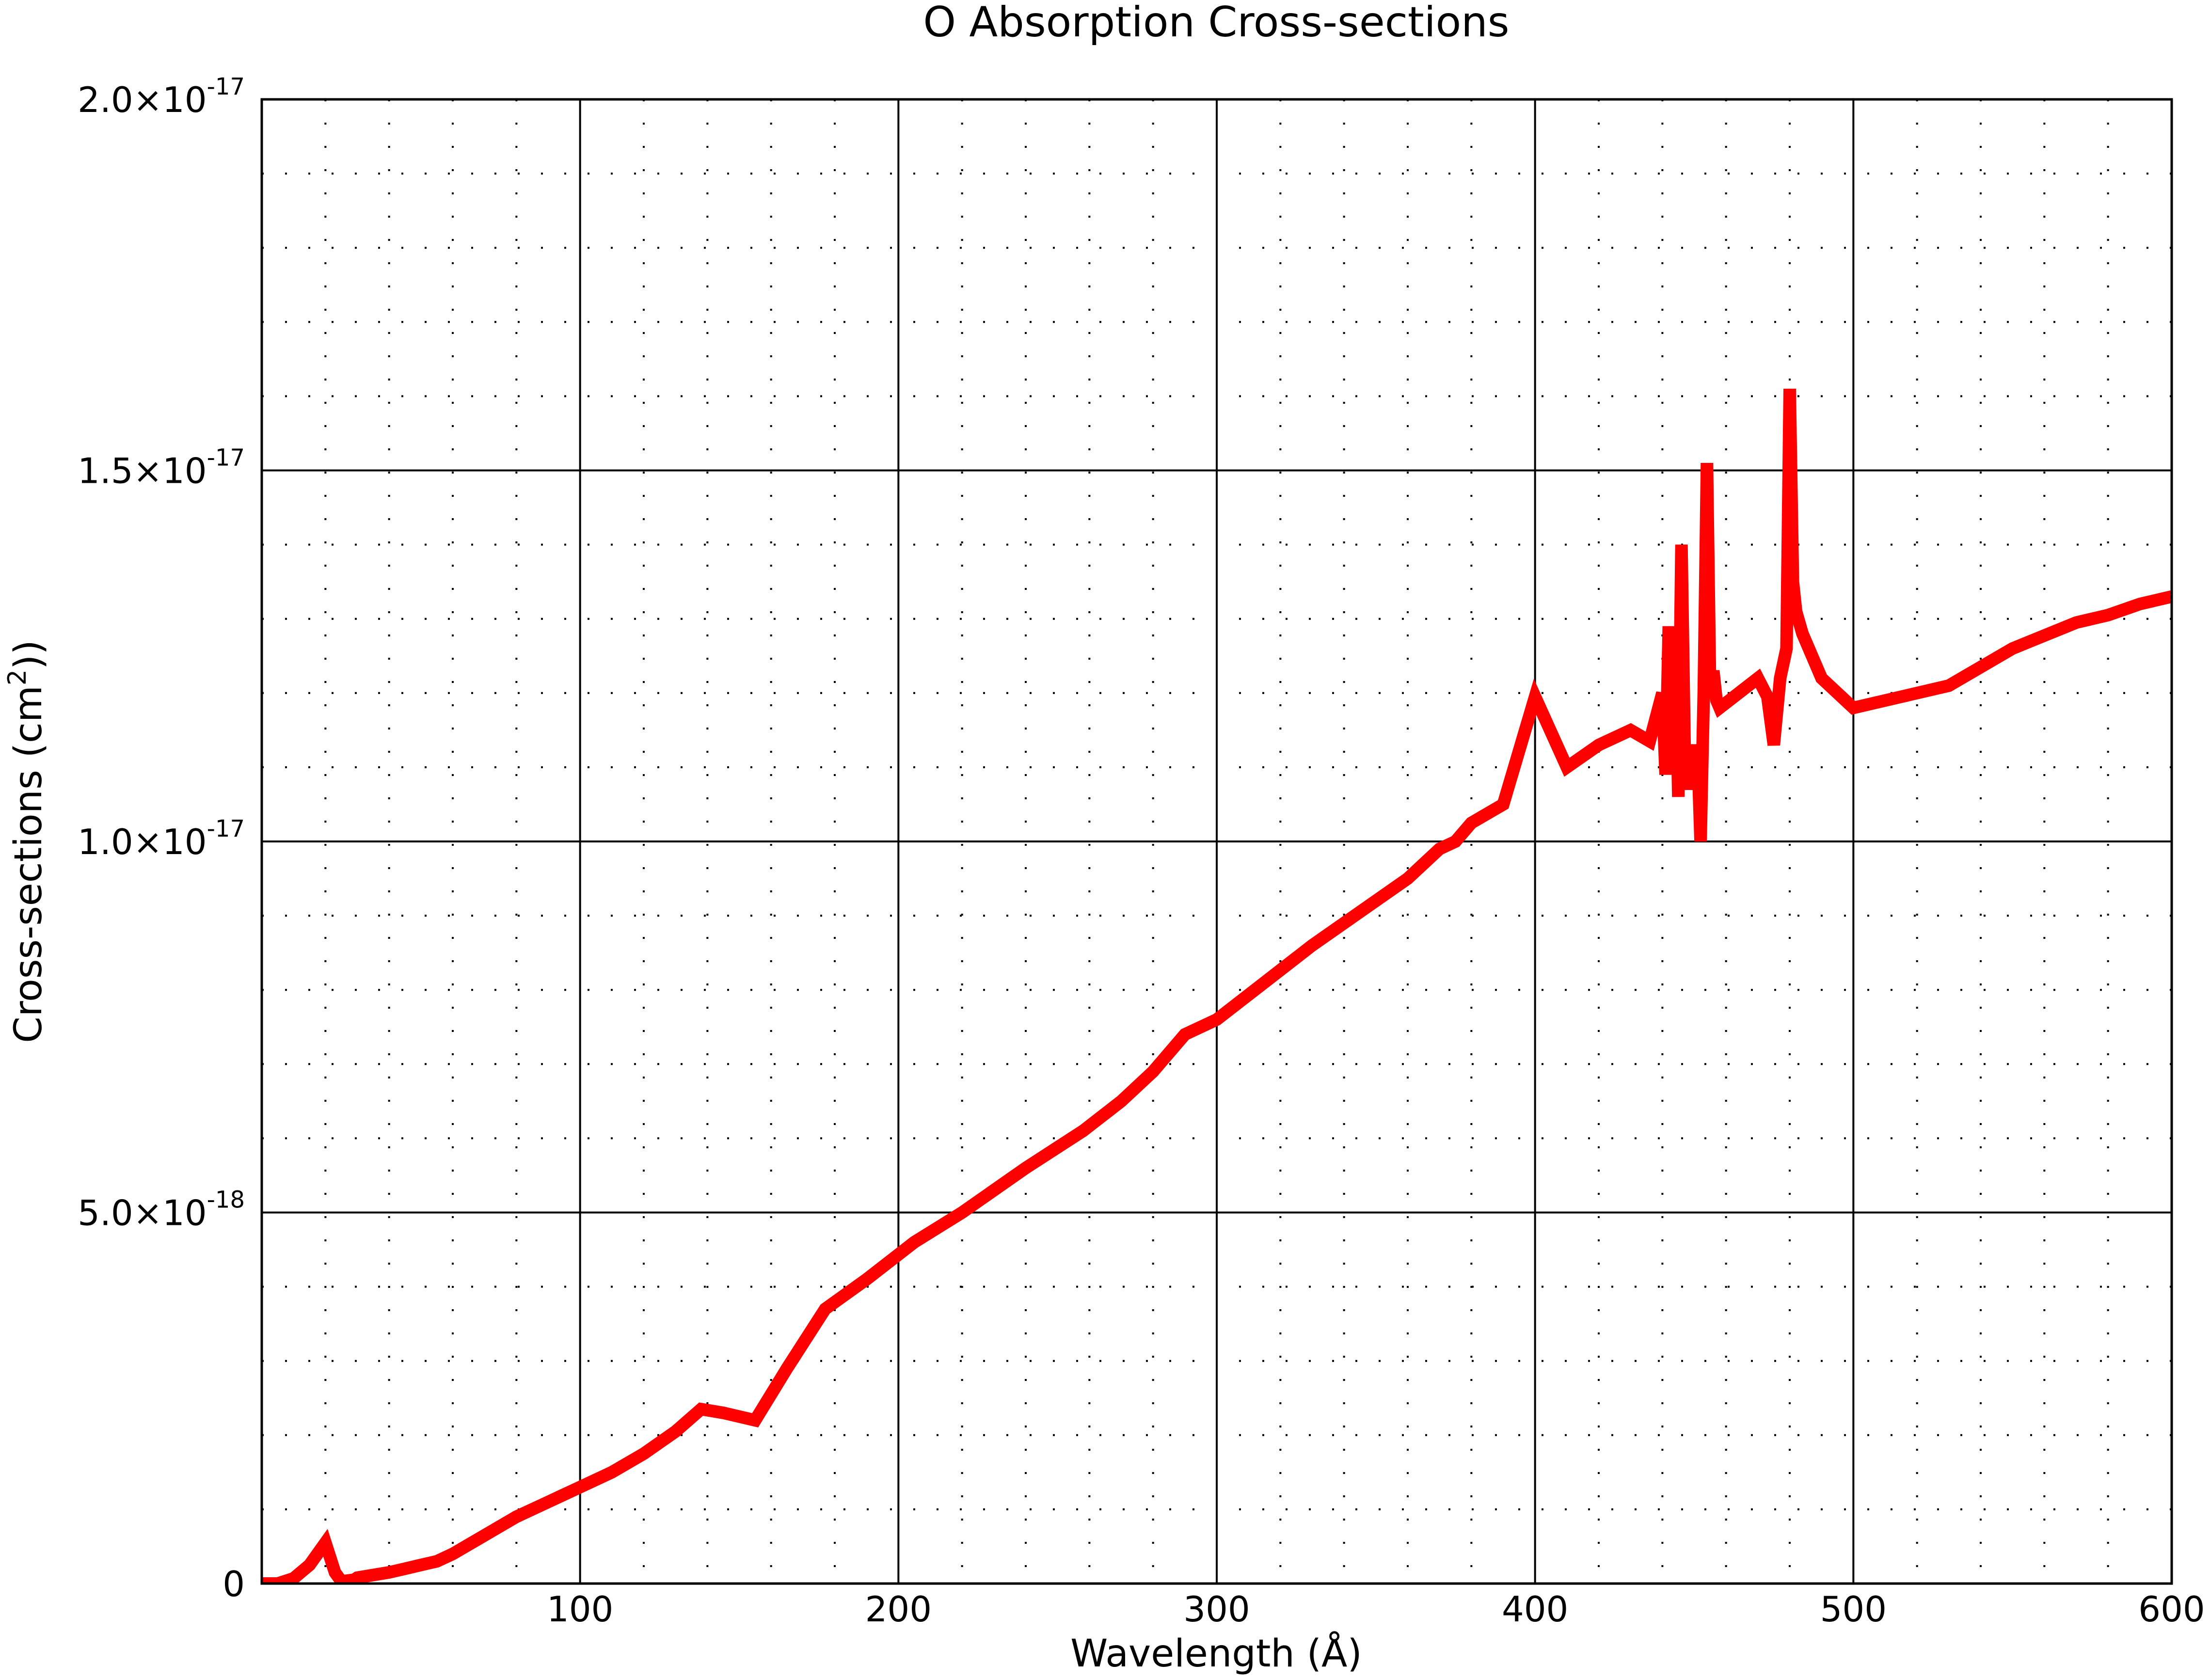  Describe the element at coordinates (580, 1609) in the screenshot. I see `x-tick-label: 100` at that location.